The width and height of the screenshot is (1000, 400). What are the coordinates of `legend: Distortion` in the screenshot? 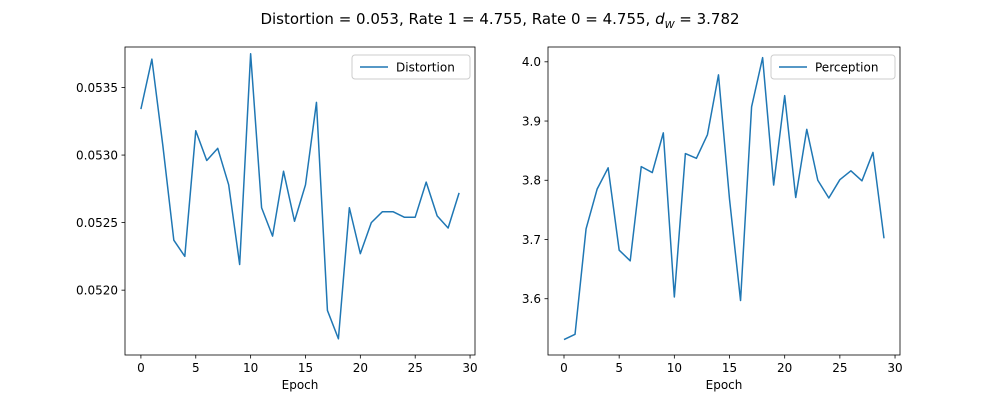 It's located at (411, 67).